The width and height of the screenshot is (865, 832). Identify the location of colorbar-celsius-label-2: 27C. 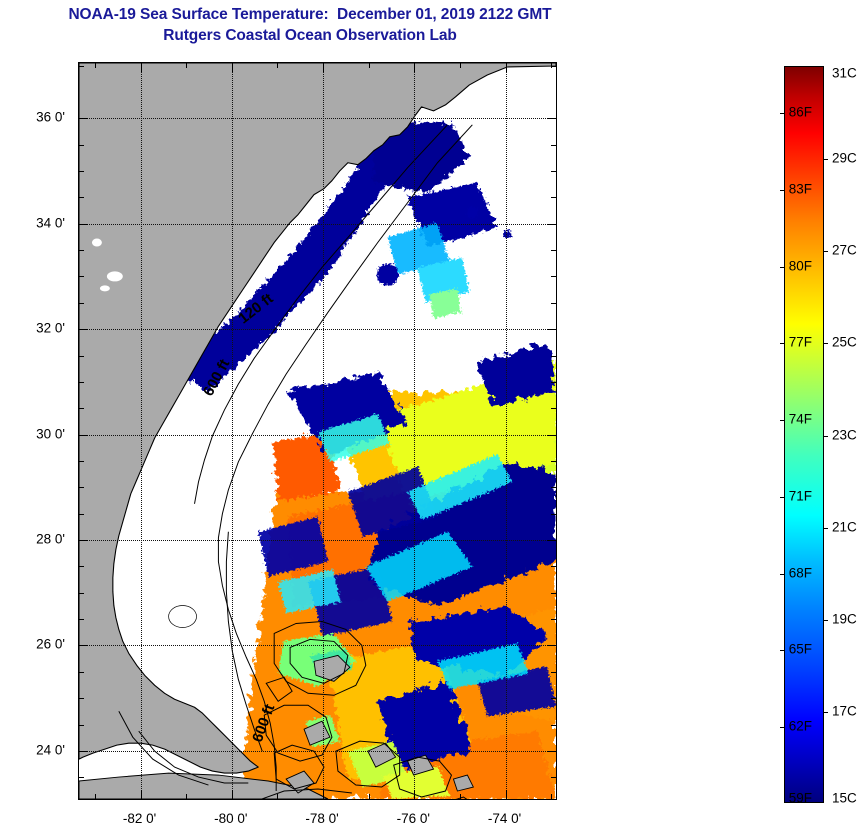
(844, 250).